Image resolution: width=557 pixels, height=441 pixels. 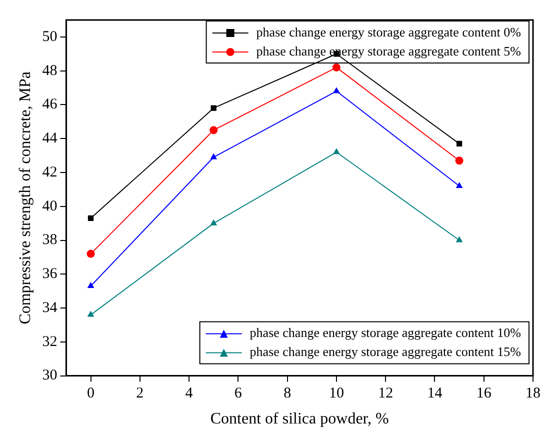 What do you see at coordinates (238, 394) in the screenshot?
I see `x-tick-label: 6` at bounding box center [238, 394].